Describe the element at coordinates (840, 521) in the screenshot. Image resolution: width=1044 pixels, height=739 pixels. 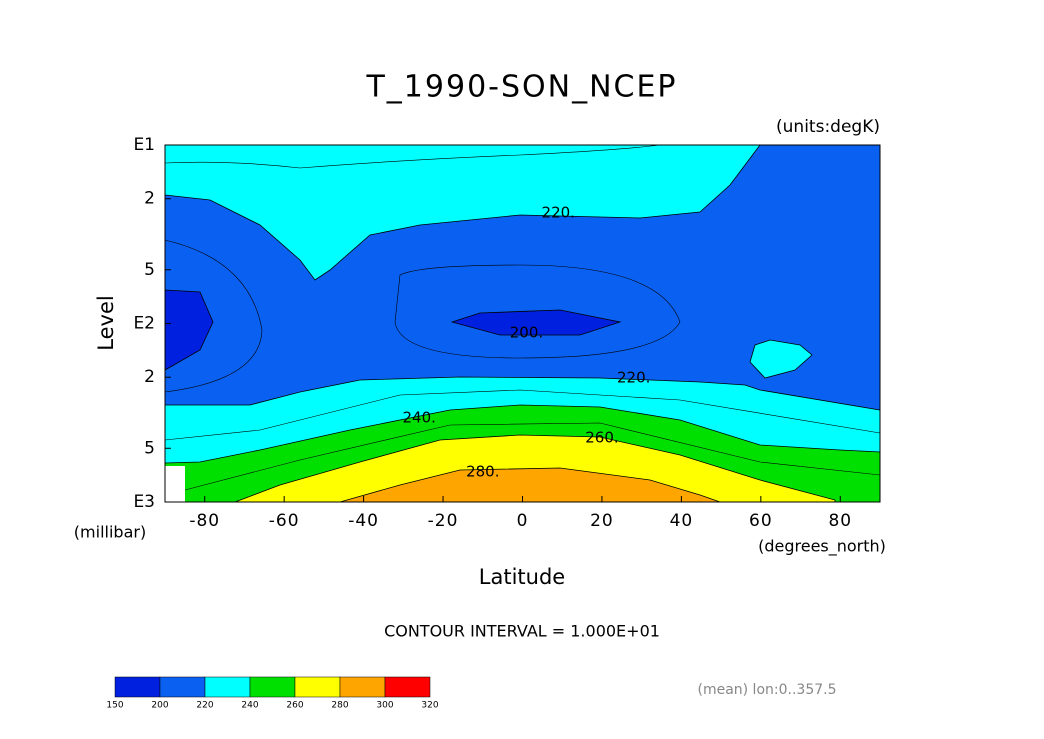
I see `x-tick-label: 80` at that location.